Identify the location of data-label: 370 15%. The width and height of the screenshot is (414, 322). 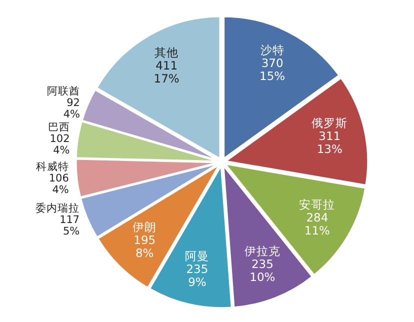
(273, 69).